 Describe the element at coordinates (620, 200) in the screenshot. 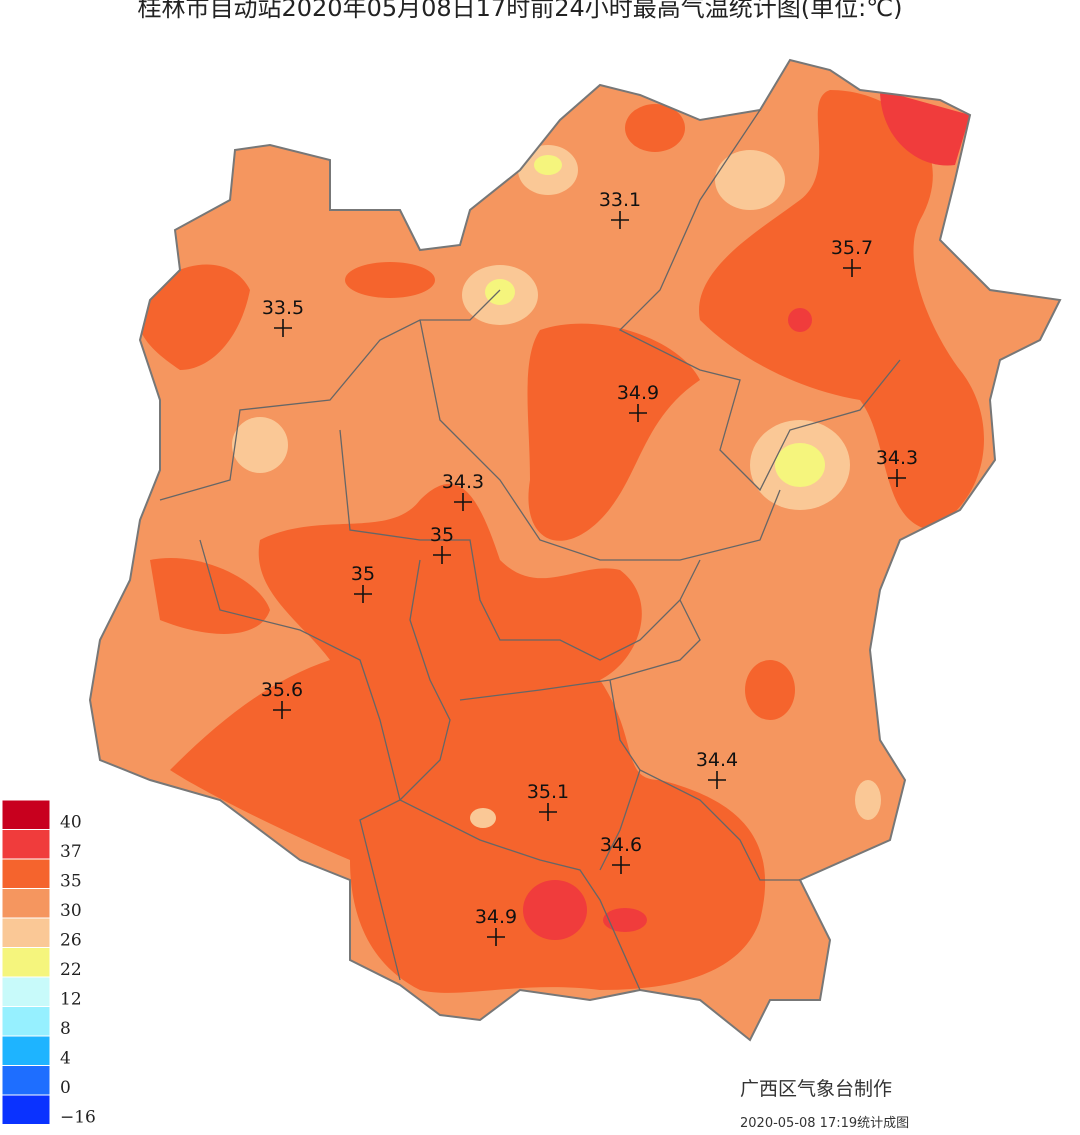

I see `station-value: 33.1` at that location.